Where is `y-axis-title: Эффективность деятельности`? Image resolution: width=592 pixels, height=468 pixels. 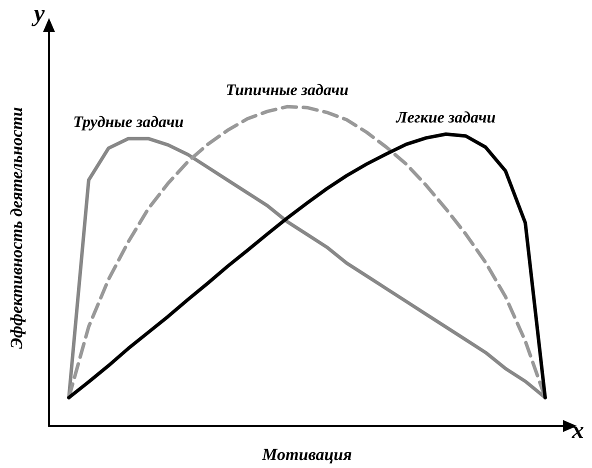
y-axis-title: Эффективность деятельности is located at coordinates (16, 228).